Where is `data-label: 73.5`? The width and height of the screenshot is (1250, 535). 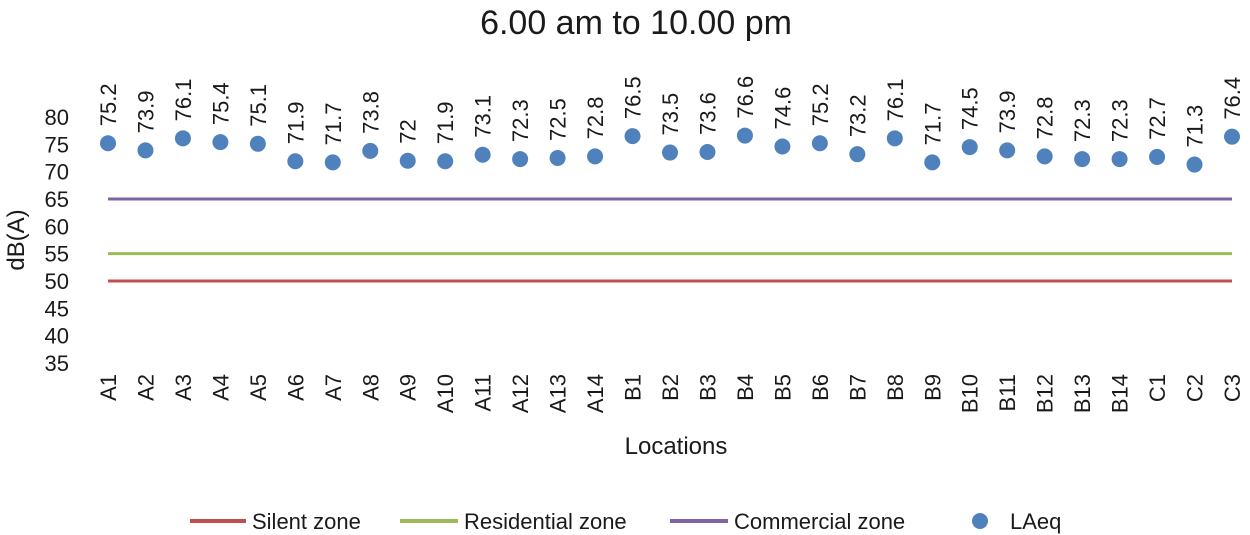 data-label: 73.5 is located at coordinates (670, 114).